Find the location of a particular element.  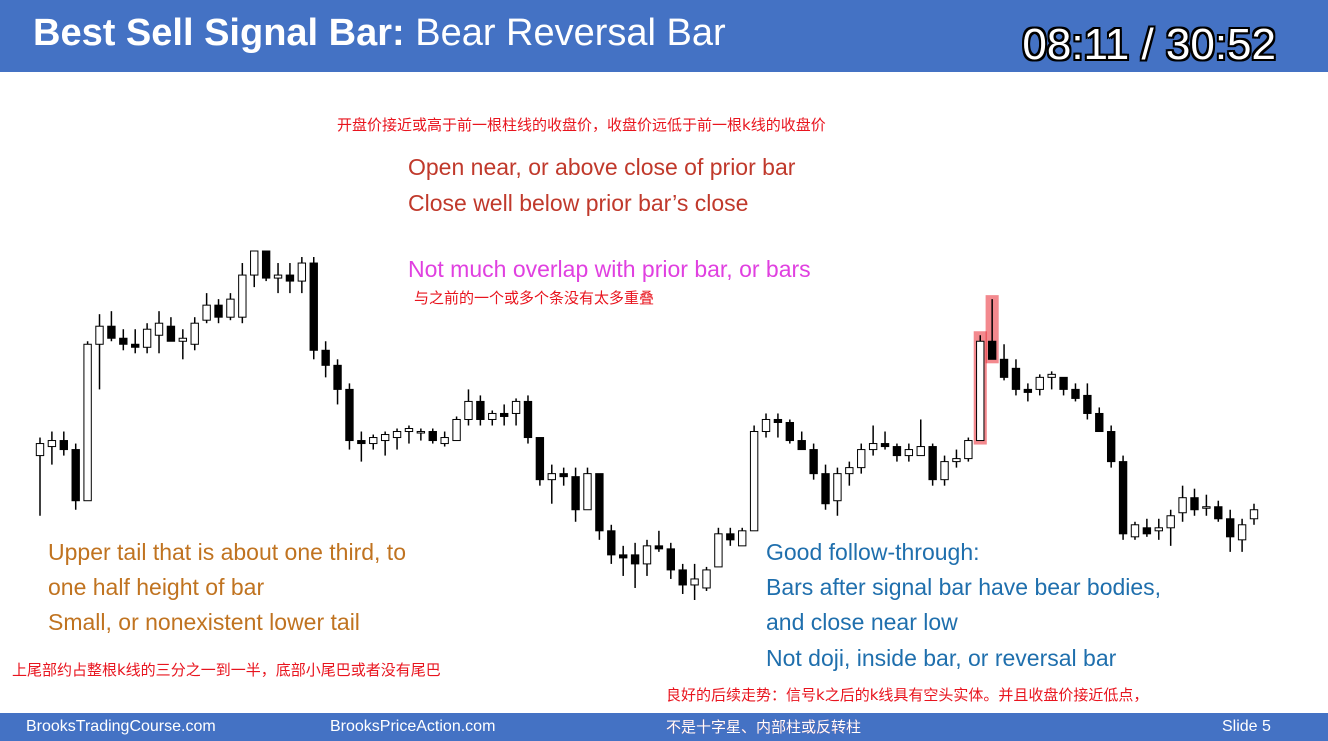

footer-brooks-price-action: BrooksPriceAction.com is located at coordinates (413, 726).